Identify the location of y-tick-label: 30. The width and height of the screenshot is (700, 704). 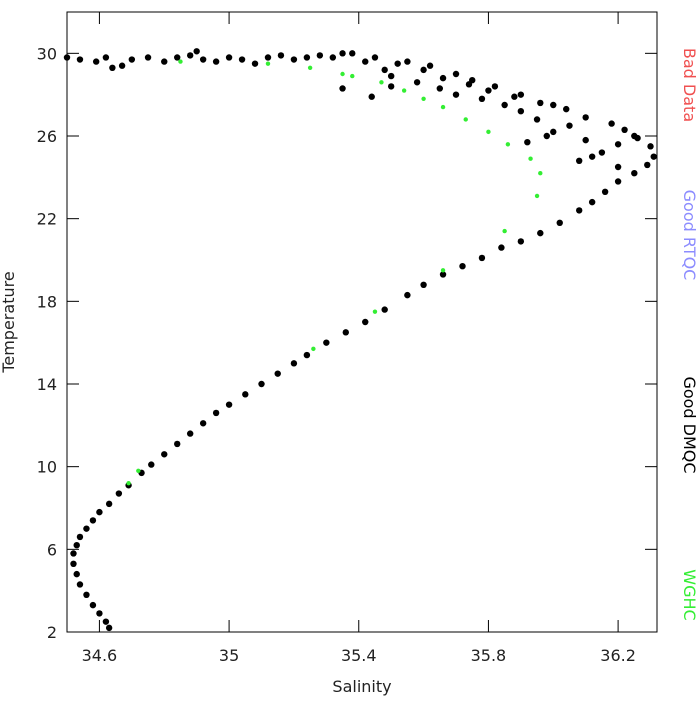
(47, 53).